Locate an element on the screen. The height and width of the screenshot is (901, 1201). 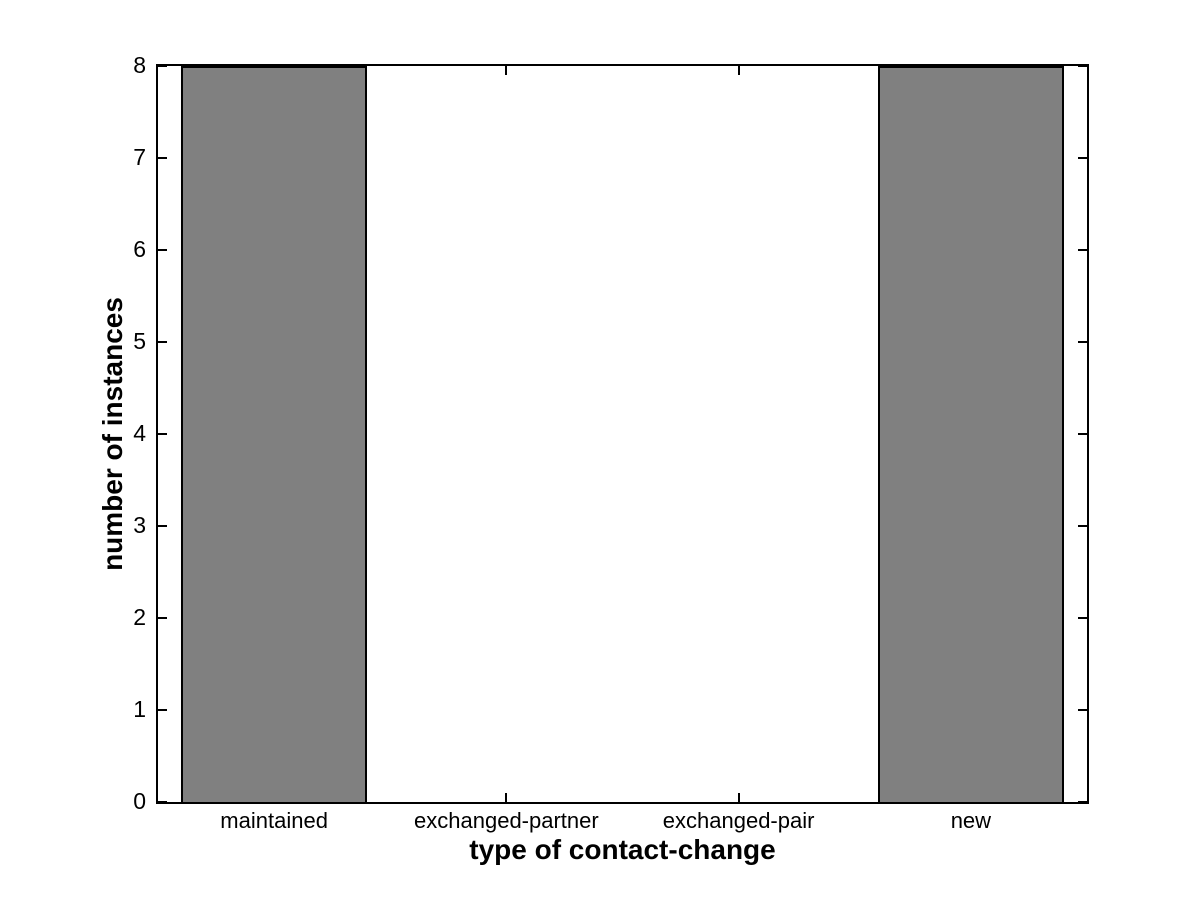
bar-new is located at coordinates (970, 434).